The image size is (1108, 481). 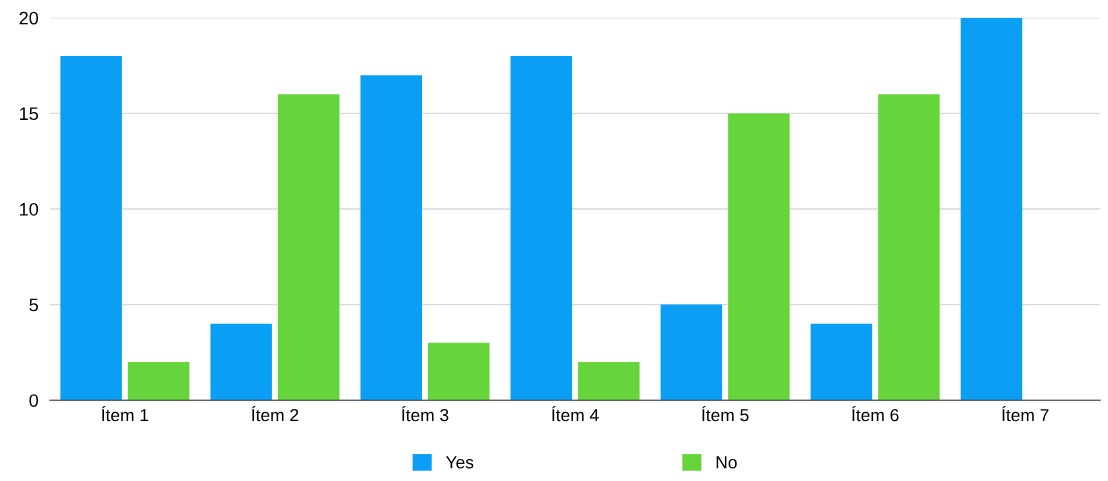 What do you see at coordinates (34, 400) in the screenshot?
I see `y-tick-label: 0` at bounding box center [34, 400].